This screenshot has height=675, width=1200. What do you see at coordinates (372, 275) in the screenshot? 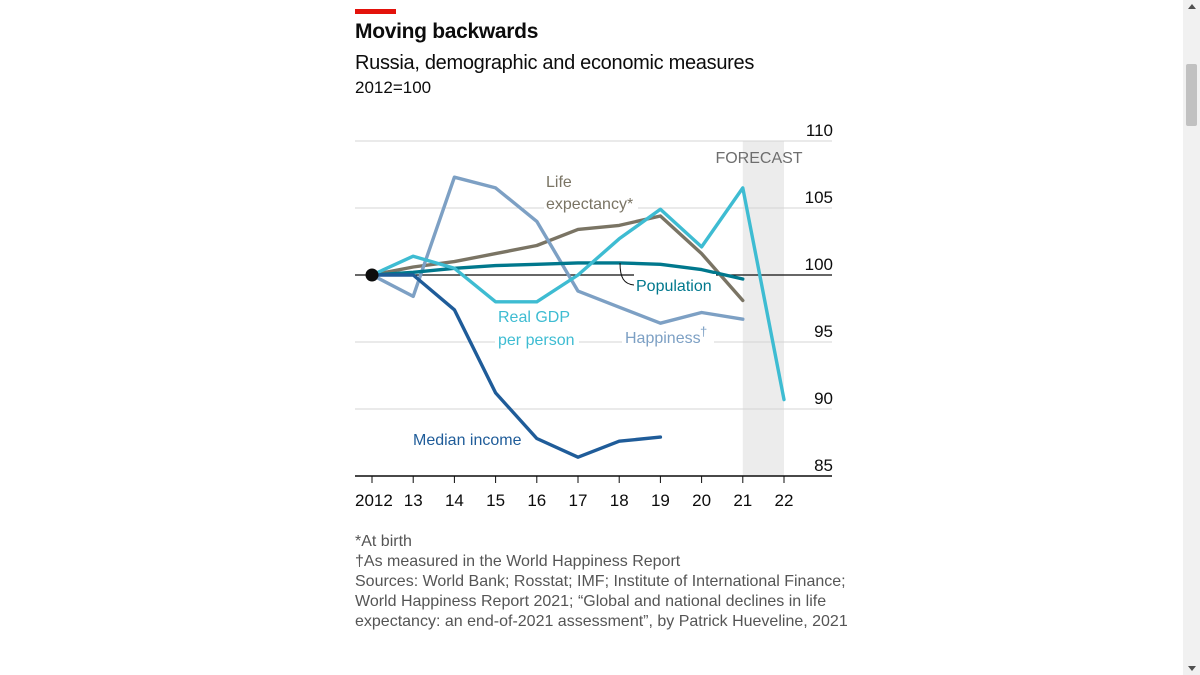
I see `origin-dot` at bounding box center [372, 275].